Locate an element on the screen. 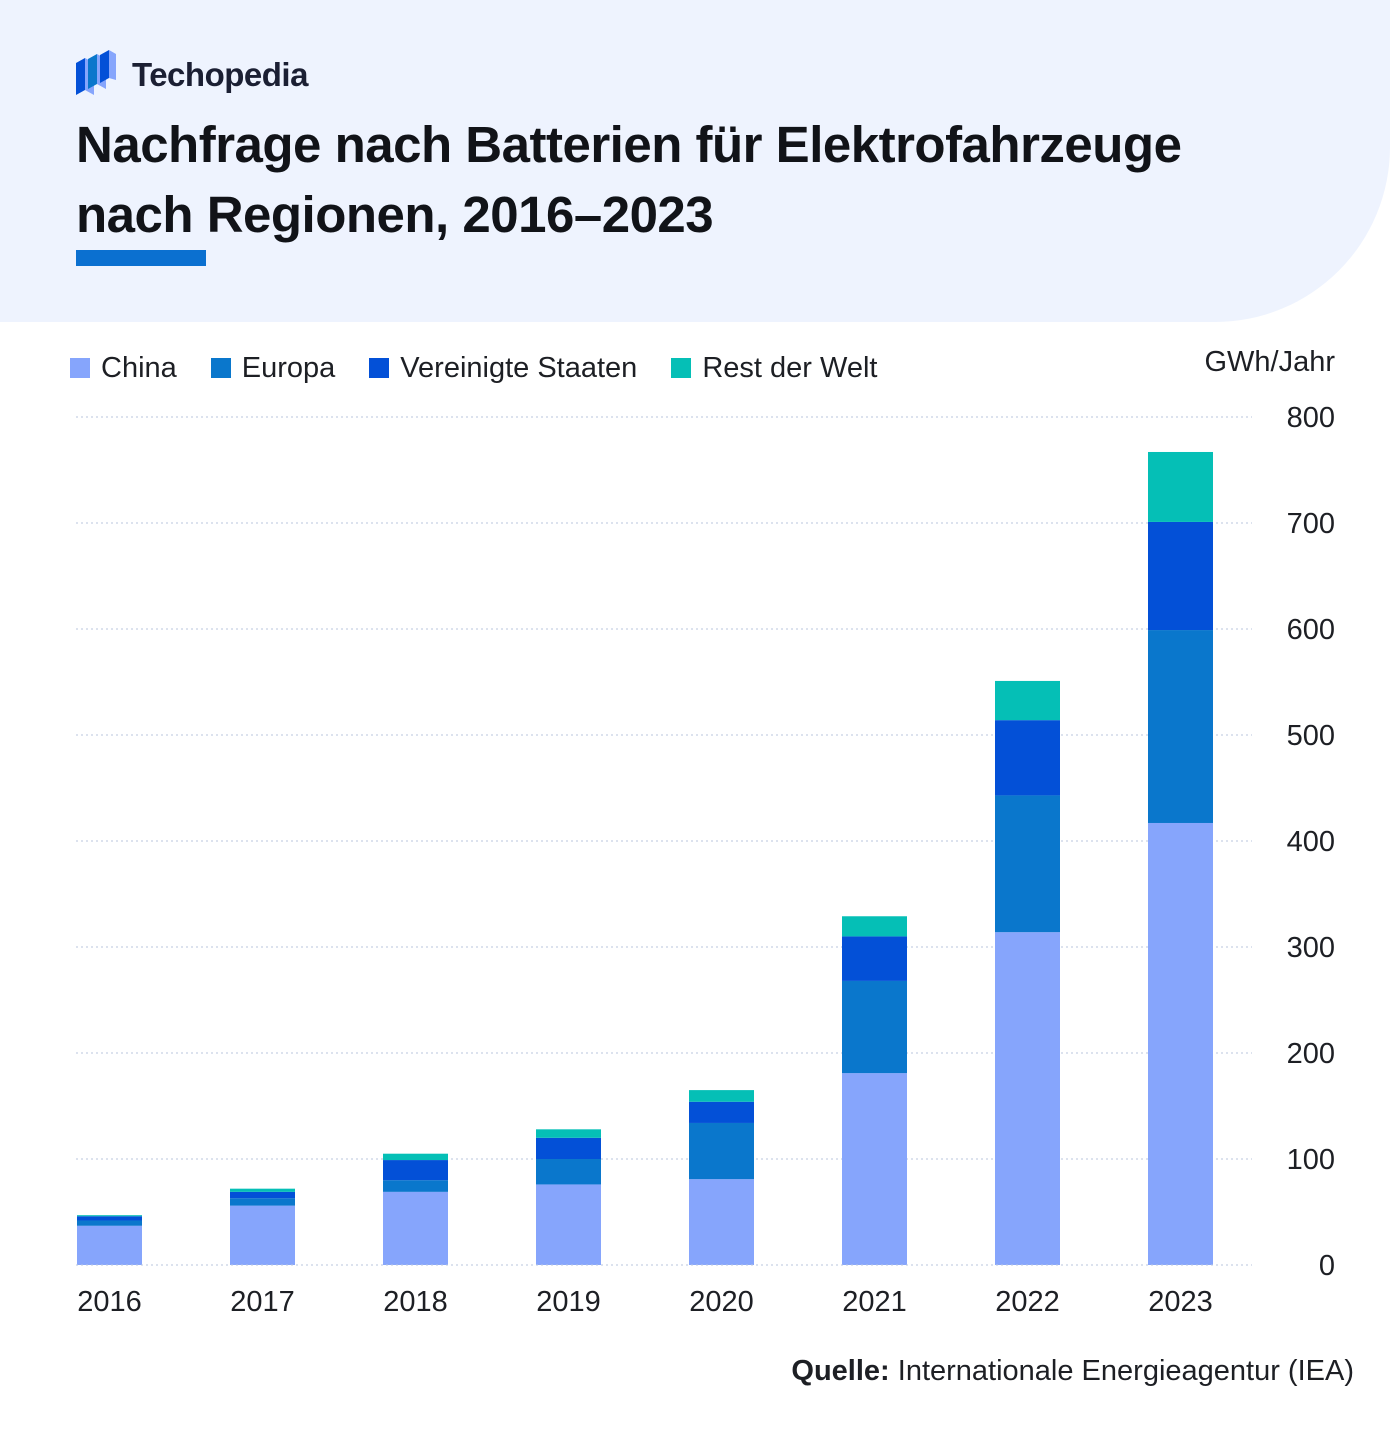 The width and height of the screenshot is (1390, 1444). source-label: Quelle: is located at coordinates (840, 1371).